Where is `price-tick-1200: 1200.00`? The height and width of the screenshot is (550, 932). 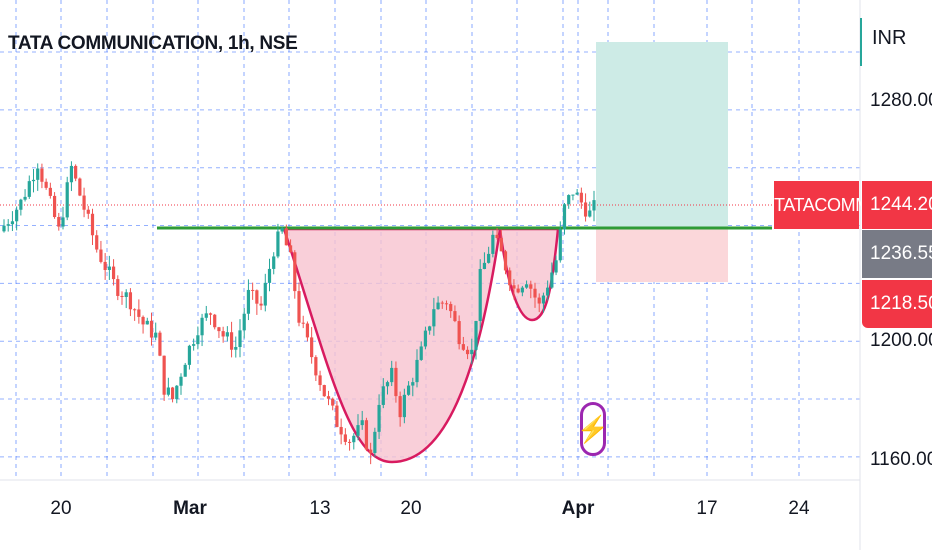
price-tick-1200: 1200.00 is located at coordinates (901, 340).